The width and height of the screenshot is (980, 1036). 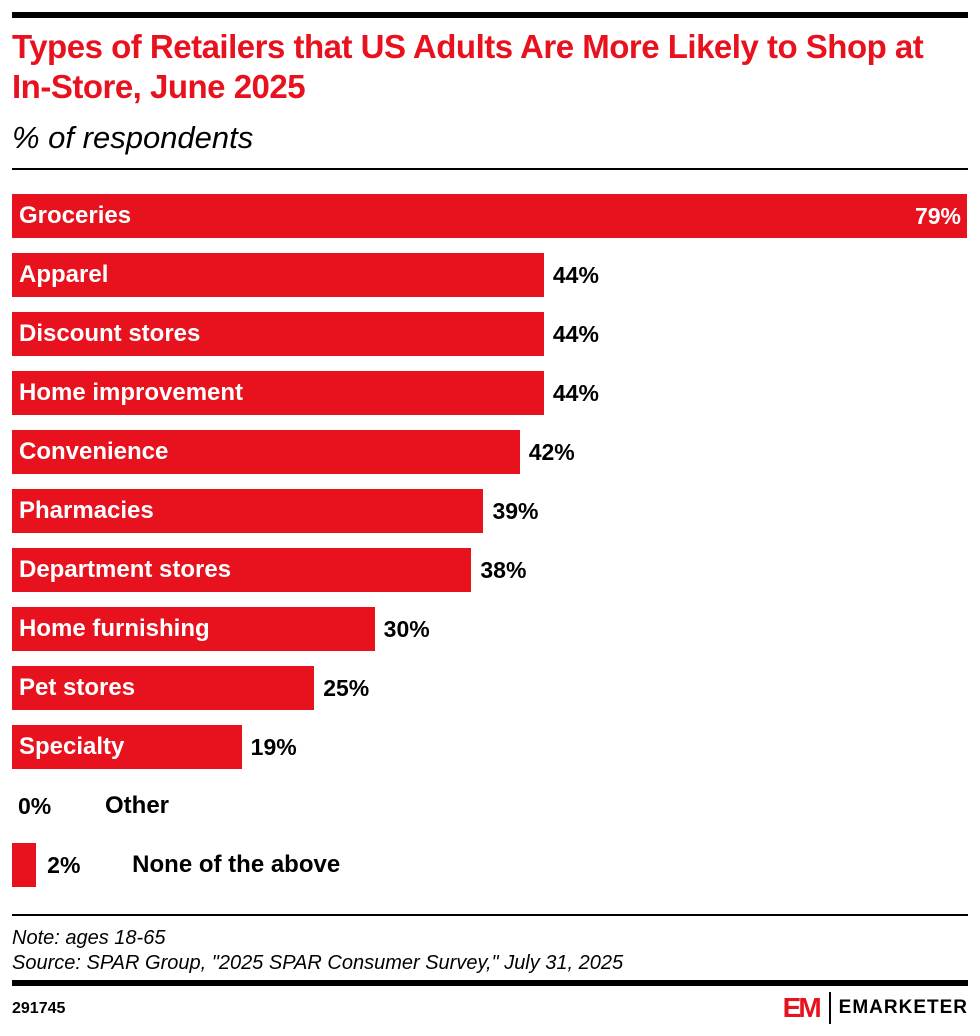 I want to click on value-label: 42%, so click(x=551, y=452).